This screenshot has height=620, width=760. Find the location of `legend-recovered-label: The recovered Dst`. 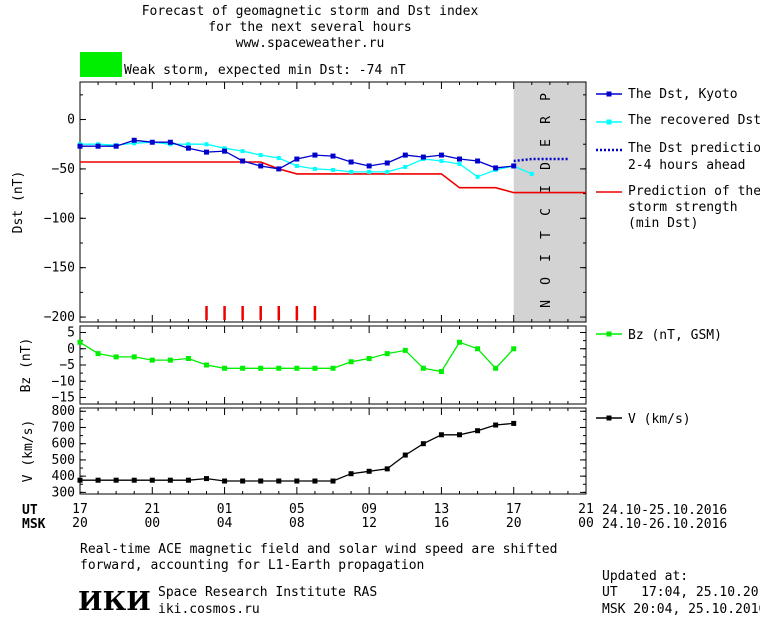

legend-recovered-label: The recovered Dst is located at coordinates (694, 120).